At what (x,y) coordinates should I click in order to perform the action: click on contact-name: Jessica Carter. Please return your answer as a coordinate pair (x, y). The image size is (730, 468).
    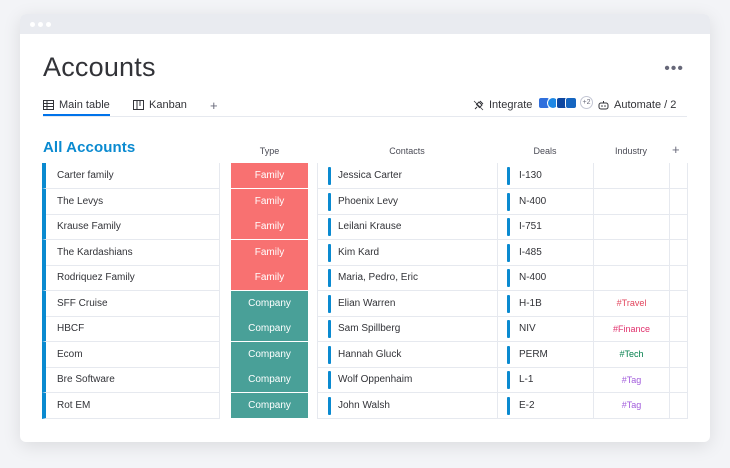
    Looking at the image, I should click on (370, 175).